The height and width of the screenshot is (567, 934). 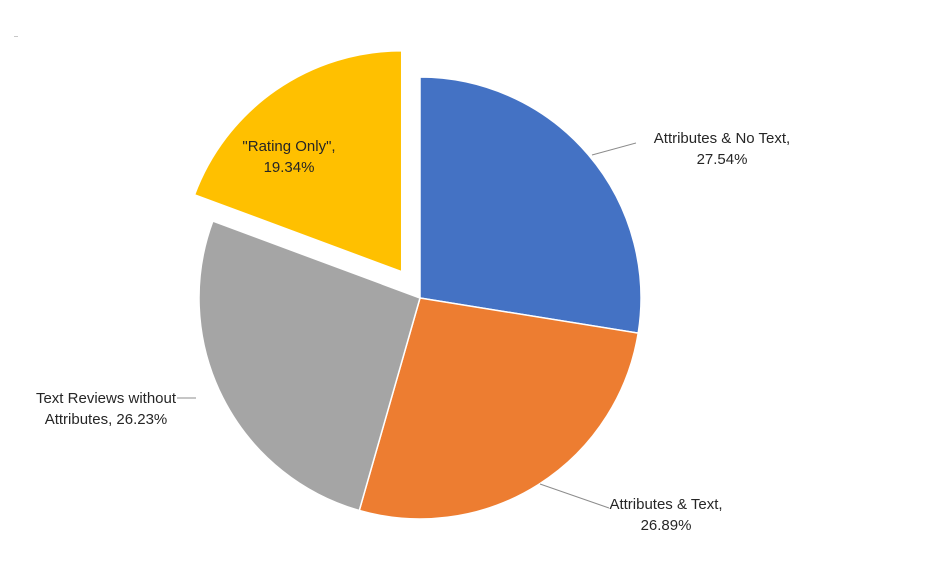 I want to click on data-label-rating-only: "Rating Only", 19.34%, so click(x=288, y=157).